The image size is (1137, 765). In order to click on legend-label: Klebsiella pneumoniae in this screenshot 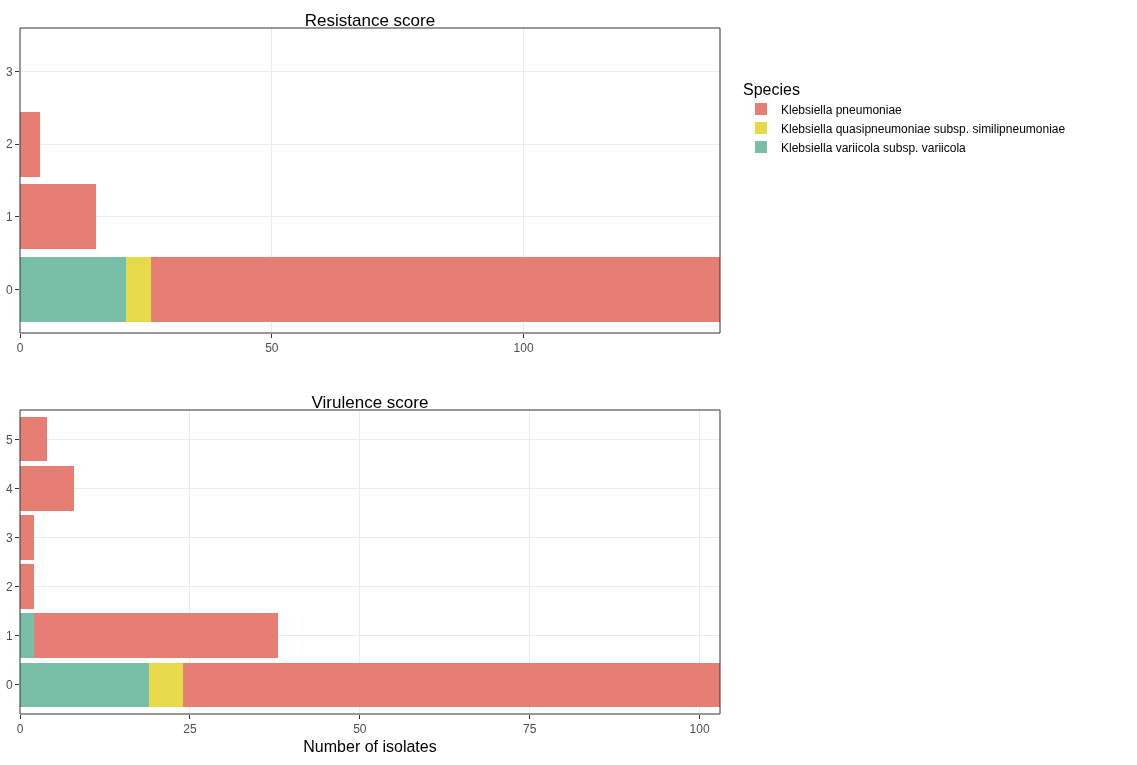, I will do `click(842, 109)`.